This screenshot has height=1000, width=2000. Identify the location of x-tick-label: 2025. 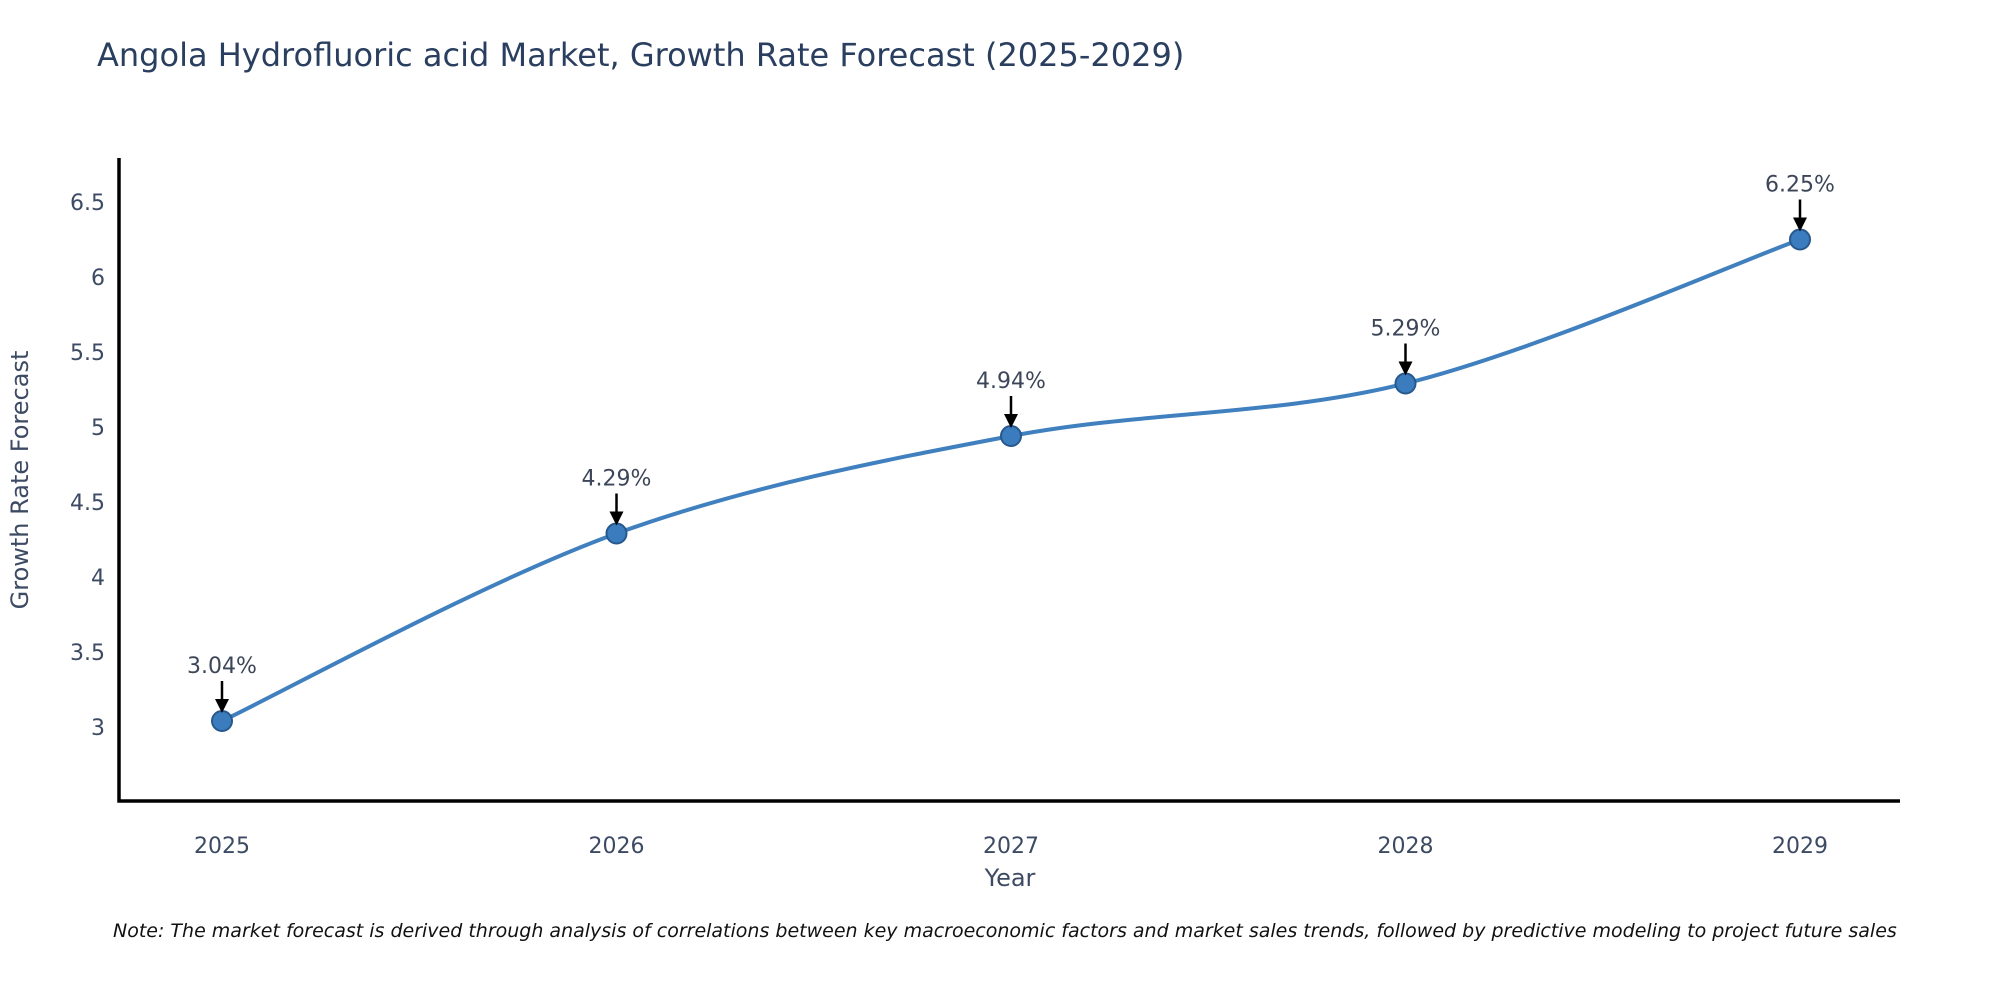
(222, 846).